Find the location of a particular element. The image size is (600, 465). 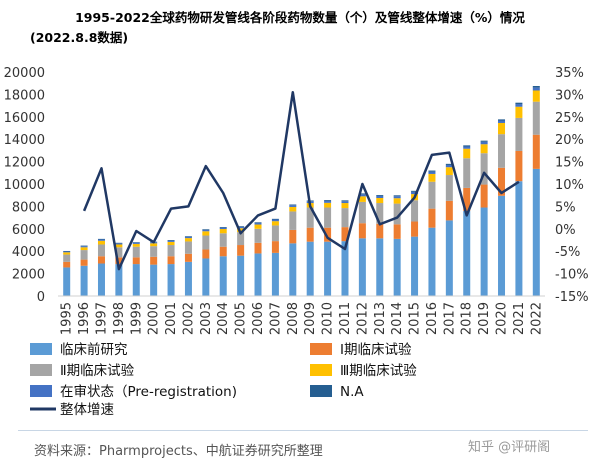

source-note: 资料来源：Pharmprojects、中航证券研究所整理 is located at coordinates (178, 451).